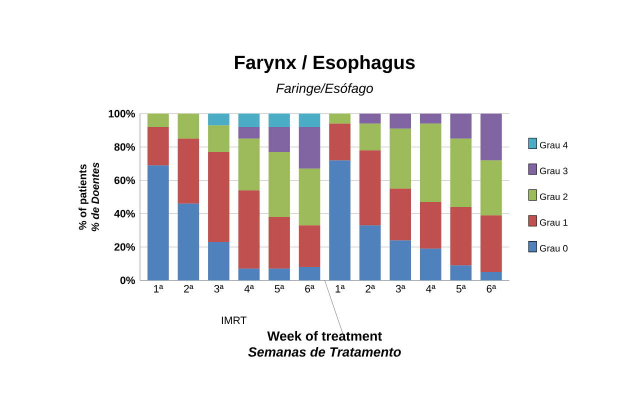 The image size is (630, 407). Describe the element at coordinates (324, 351) in the screenshot. I see `text: Semanas de Tratamento` at that location.